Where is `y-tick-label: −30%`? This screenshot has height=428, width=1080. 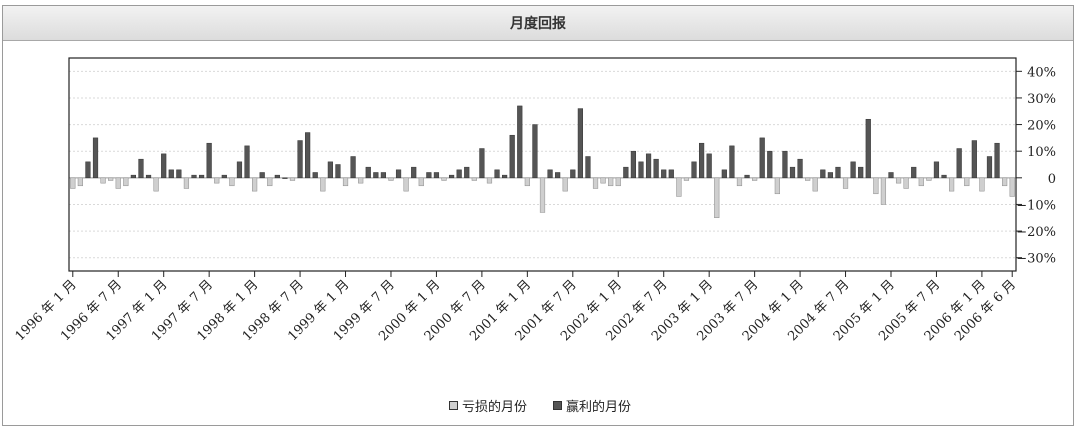
y-tick-label: −30% is located at coordinates (1036, 259).